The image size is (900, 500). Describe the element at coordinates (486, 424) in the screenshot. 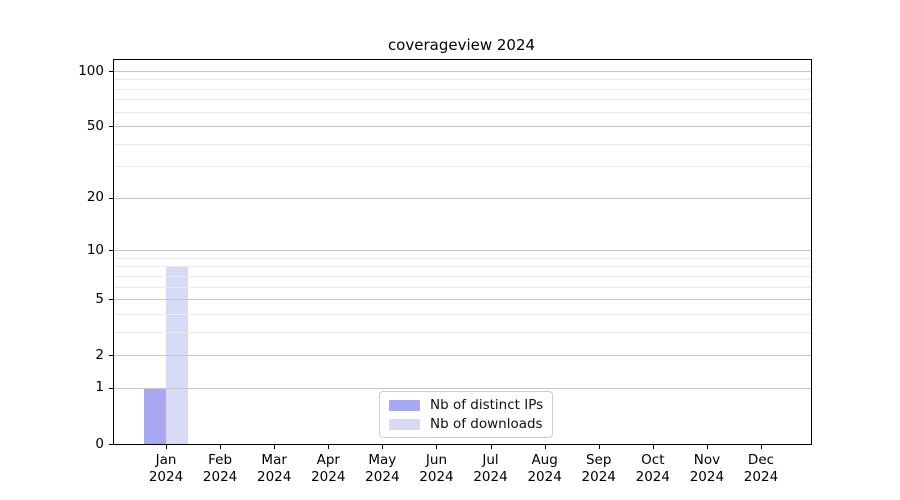

I see `legend-label-downloads: Nb of downloads` at that location.